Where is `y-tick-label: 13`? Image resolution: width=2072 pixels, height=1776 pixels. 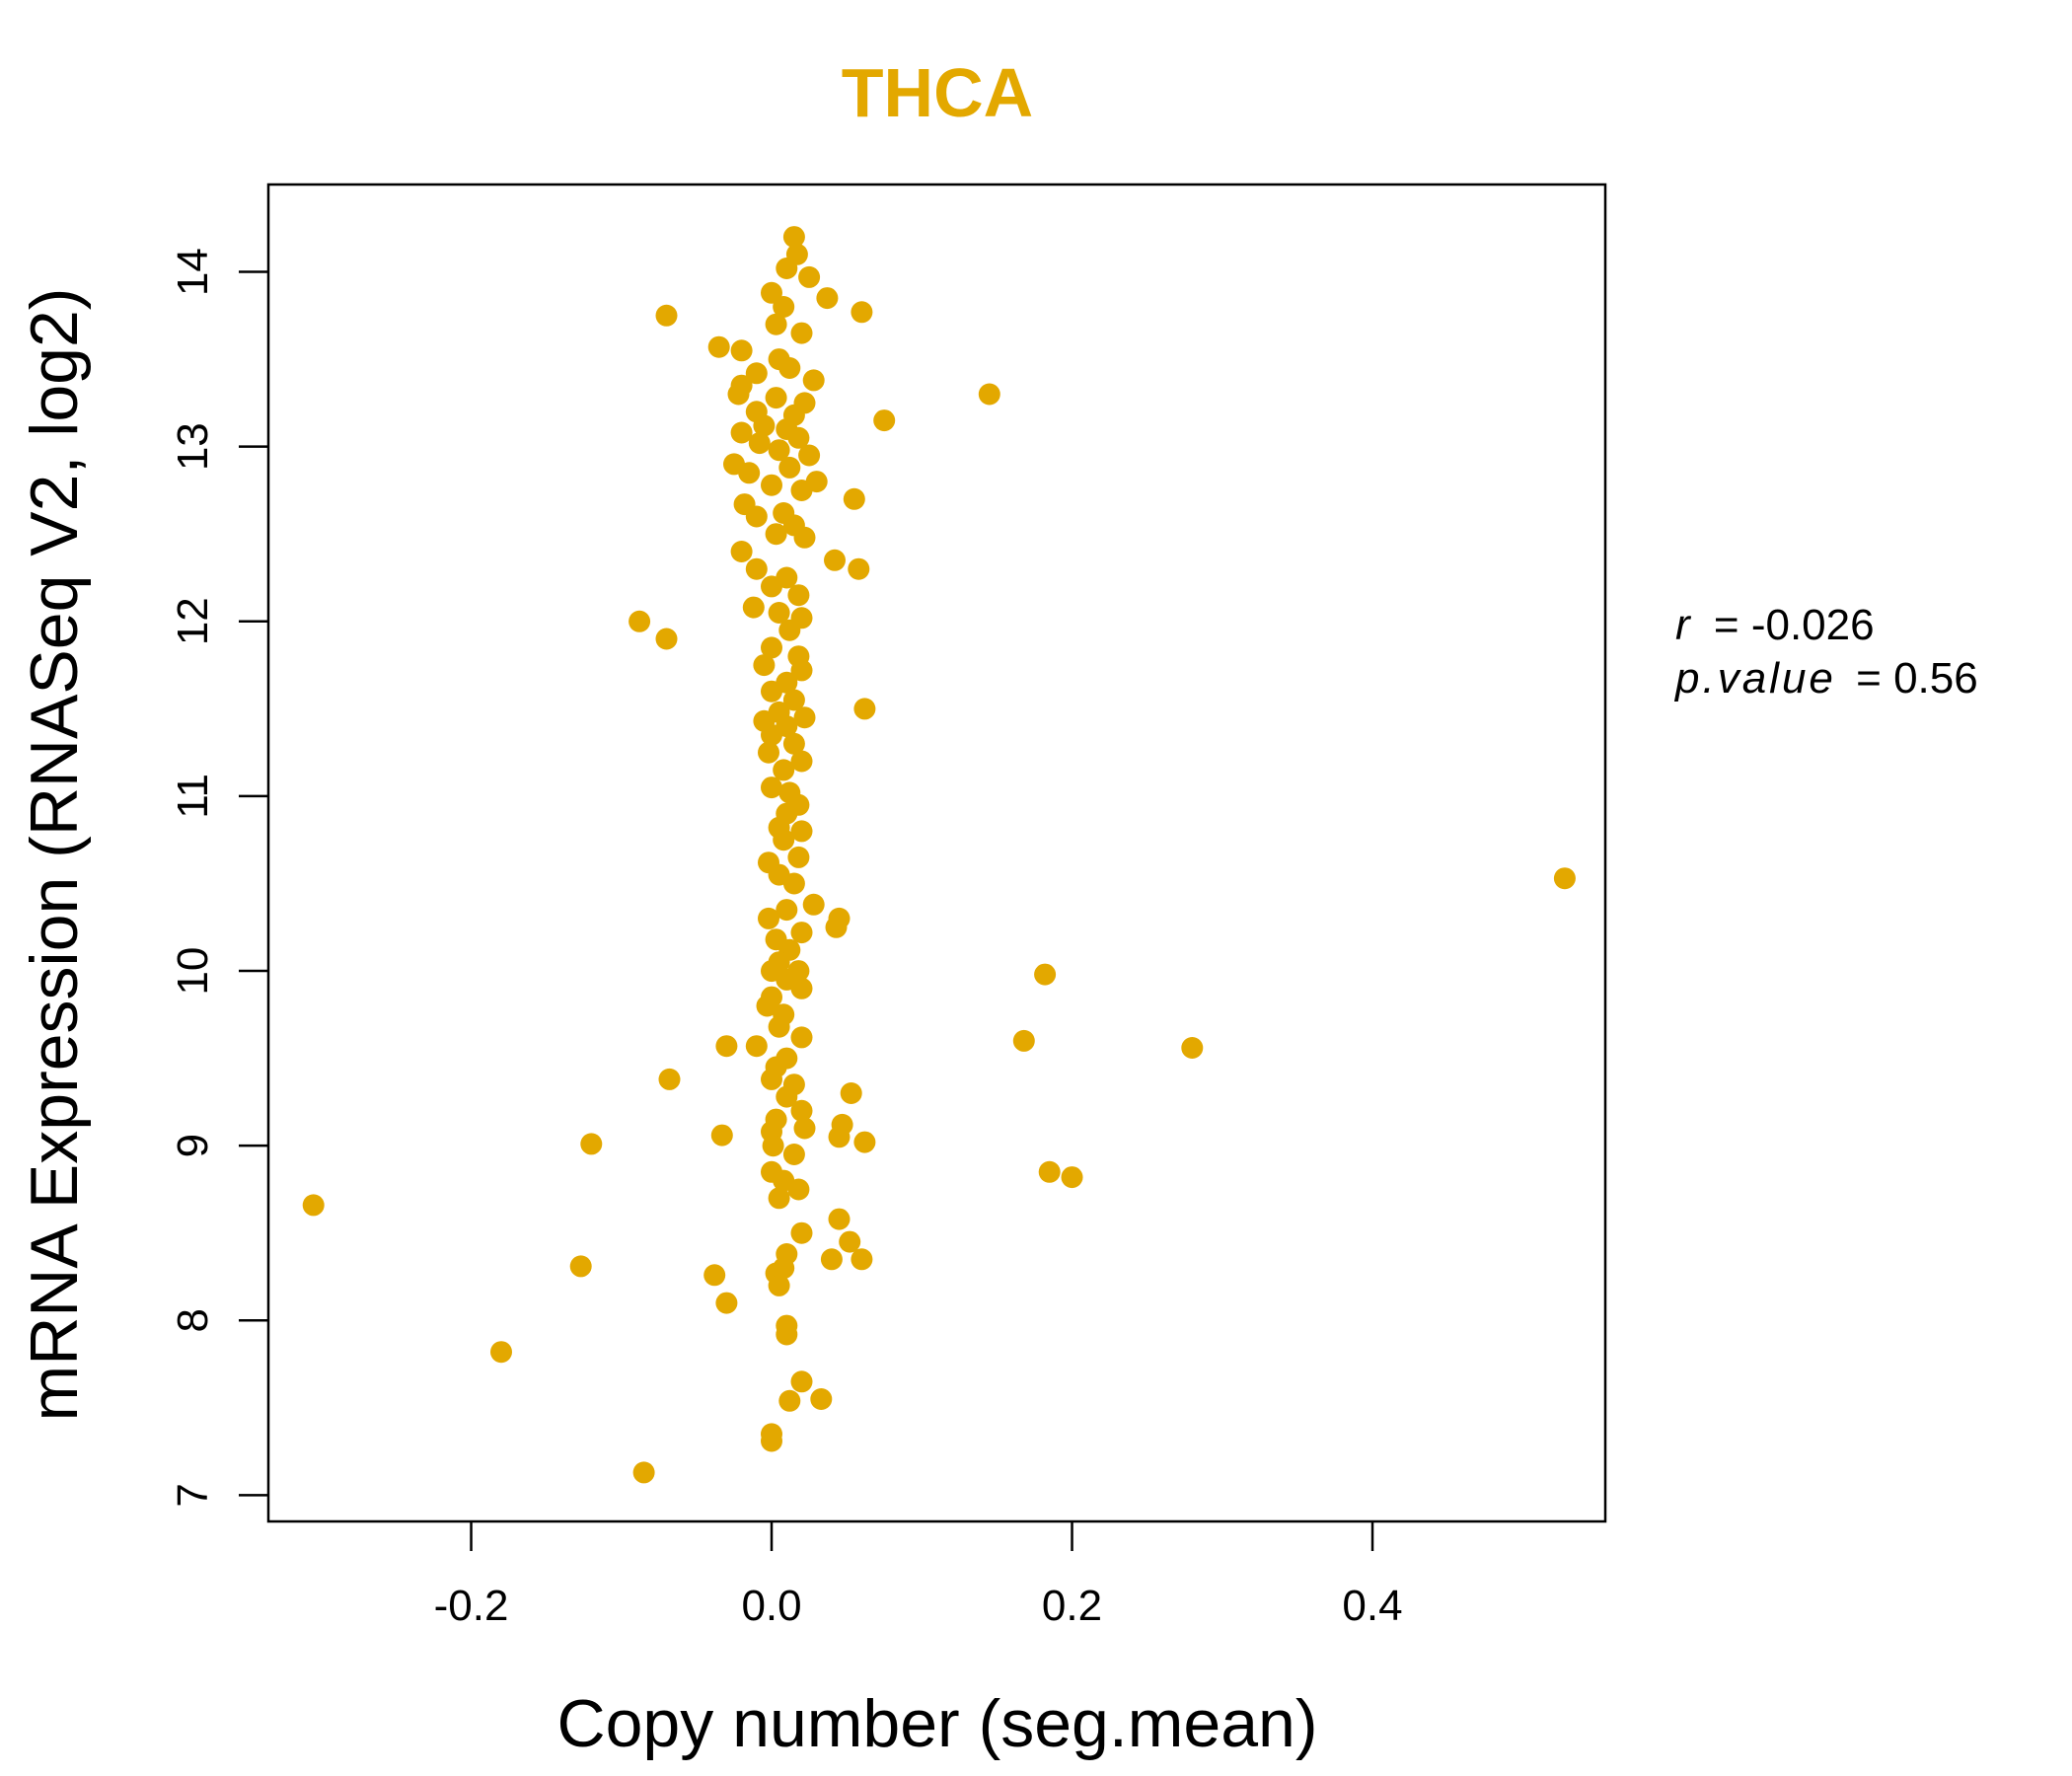
y-tick-label: 13 is located at coordinates (193, 447).